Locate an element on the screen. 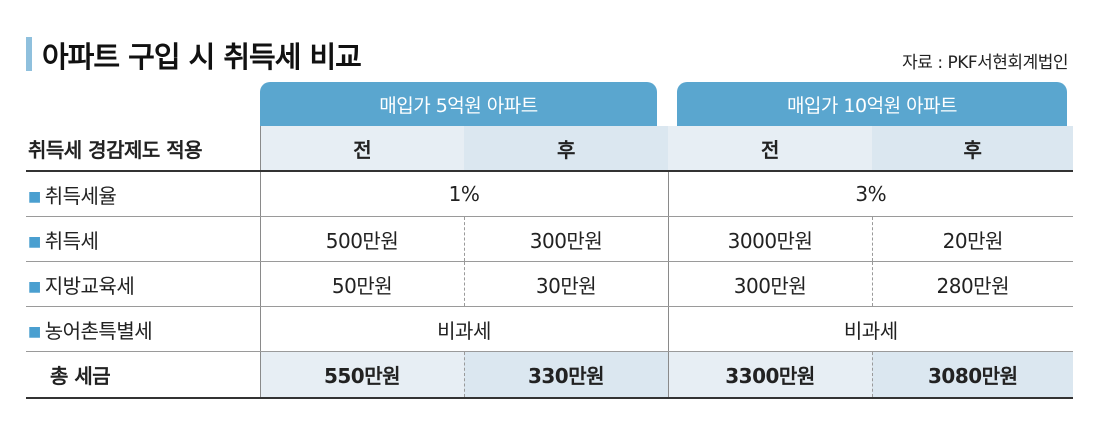 The width and height of the screenshot is (1108, 433). total-value: 3080만원 is located at coordinates (972, 375).